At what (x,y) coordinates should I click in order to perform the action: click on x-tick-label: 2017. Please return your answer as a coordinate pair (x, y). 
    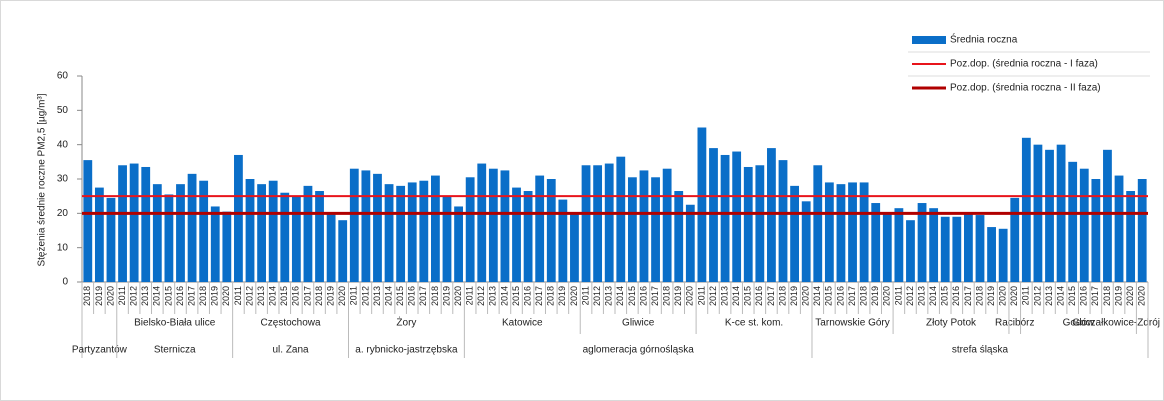
    Looking at the image, I should click on (539, 296).